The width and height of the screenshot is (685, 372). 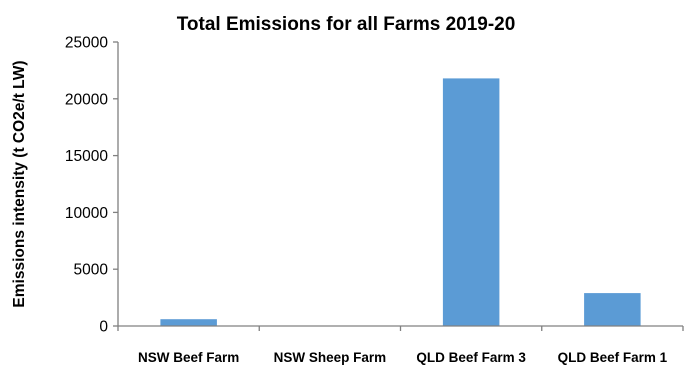 I want to click on y-tick-label: 5000, so click(x=91, y=270).